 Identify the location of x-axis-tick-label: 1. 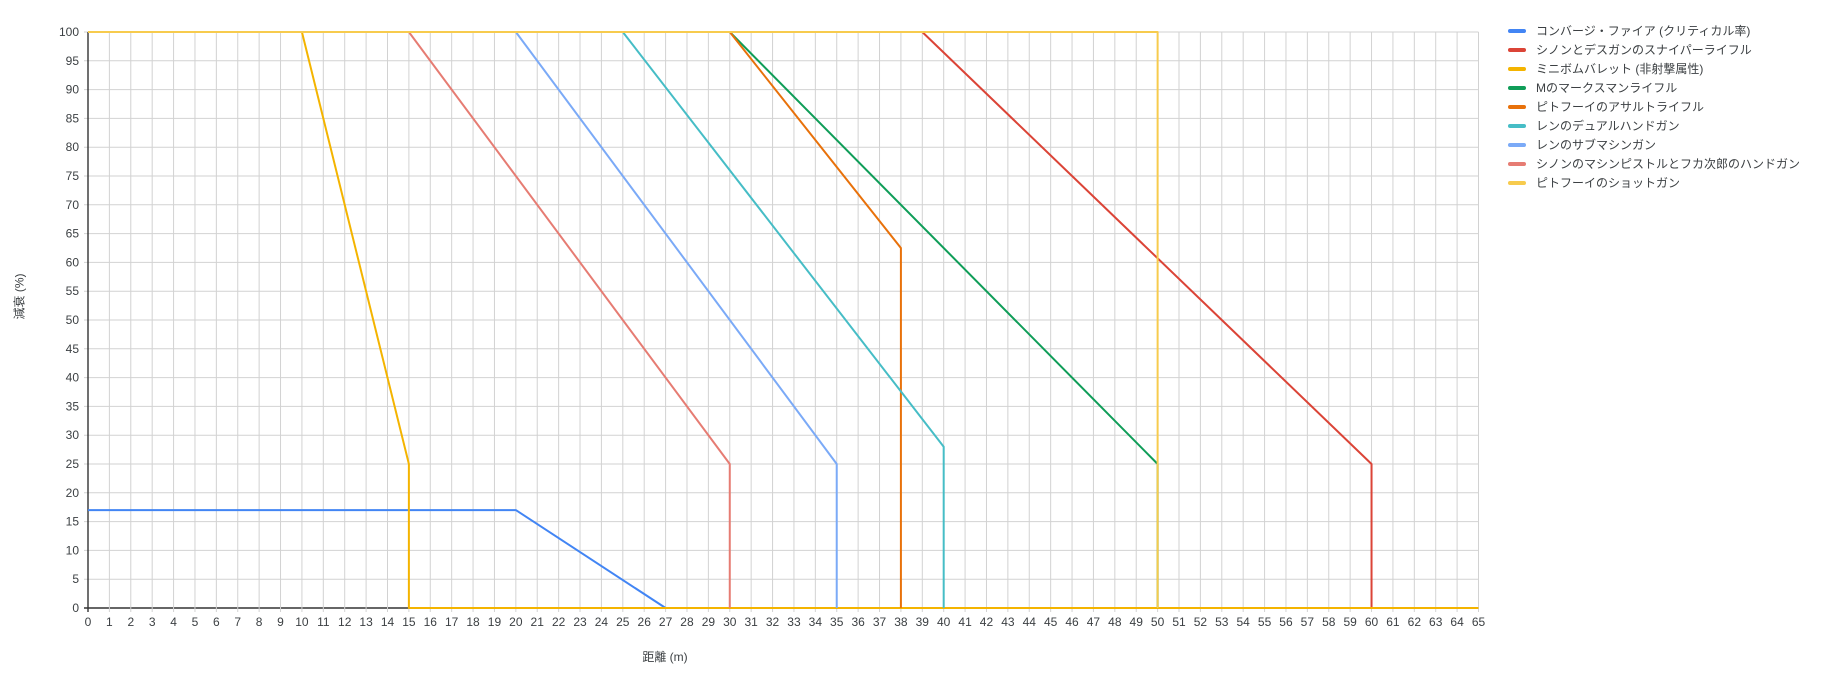
(109, 622).